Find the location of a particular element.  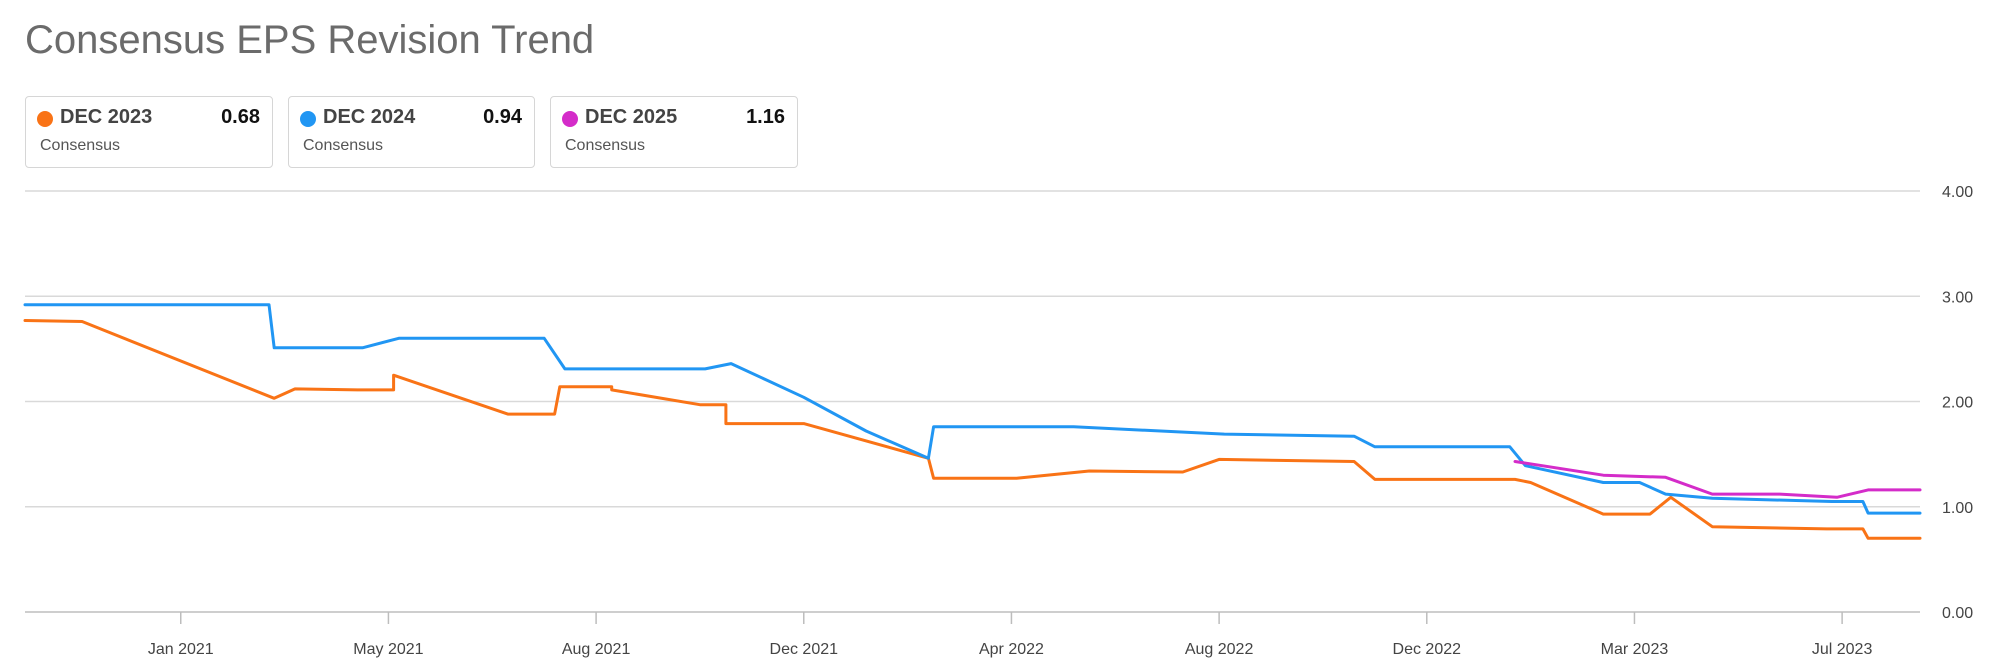

legend-name: DEC 2025 is located at coordinates (631, 117).